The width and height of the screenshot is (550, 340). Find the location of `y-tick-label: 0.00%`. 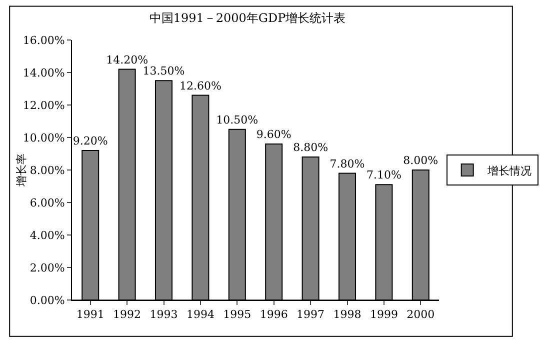

y-tick-label: 0.00% is located at coordinates (47, 300).